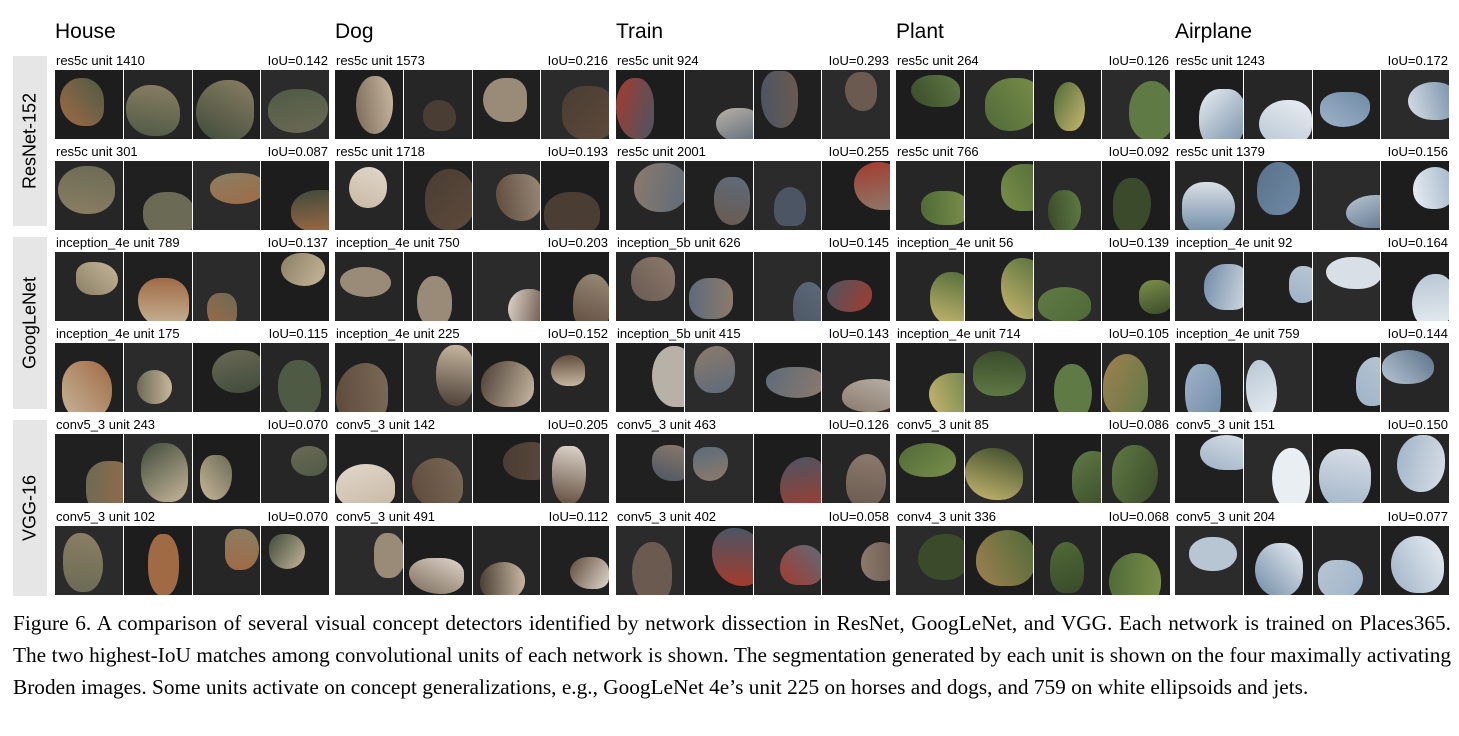 The height and width of the screenshot is (736, 1459). I want to click on unit-caption: res5c unit 766 IoU=0.092, so click(1033, 151).